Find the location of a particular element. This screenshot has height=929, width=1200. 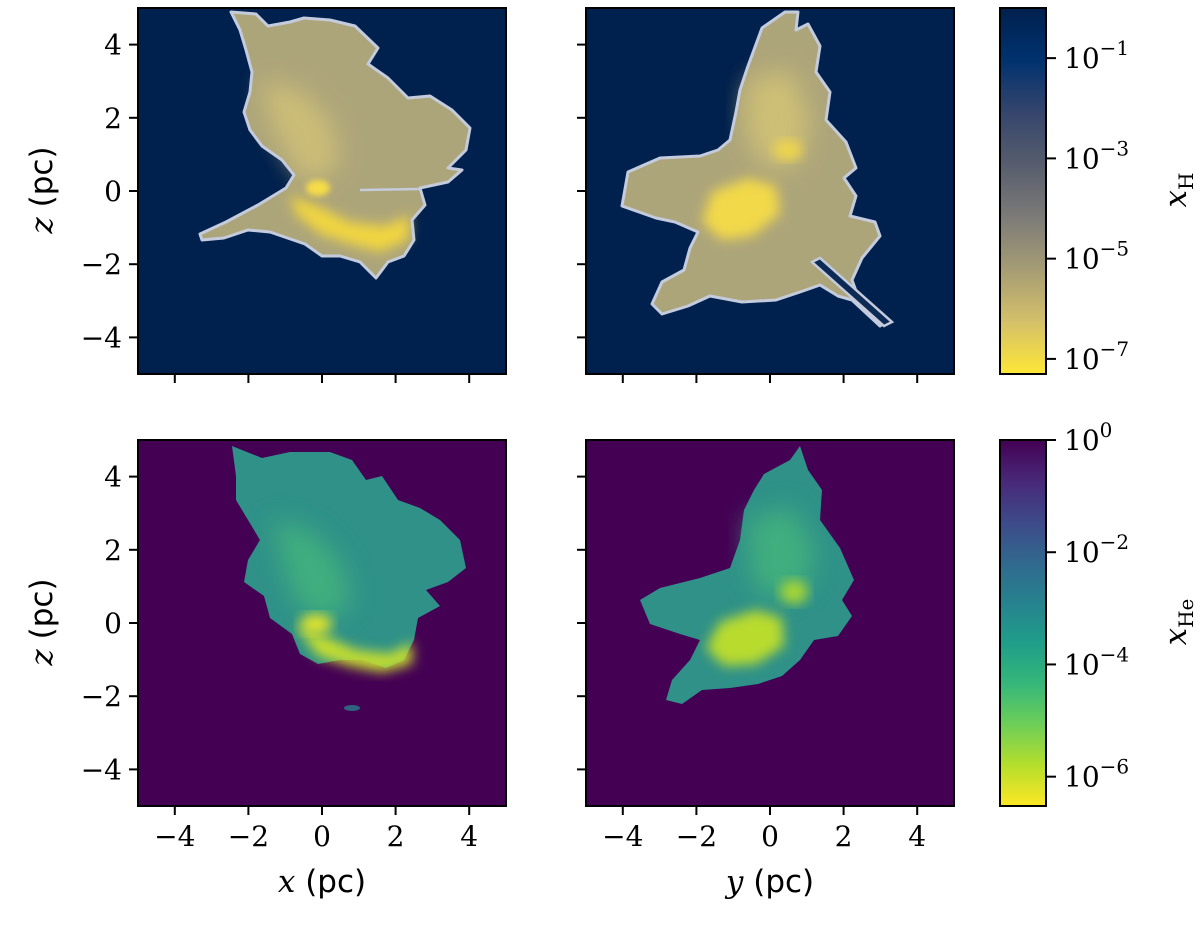

colorbar-ticks: 10⁻¹ 10⁻³ 10⁻⁵ 10⁻⁷ 10⁰ 10⁻² 10⁻⁴ 10⁻⁶ is located at coordinates (1087, 415).